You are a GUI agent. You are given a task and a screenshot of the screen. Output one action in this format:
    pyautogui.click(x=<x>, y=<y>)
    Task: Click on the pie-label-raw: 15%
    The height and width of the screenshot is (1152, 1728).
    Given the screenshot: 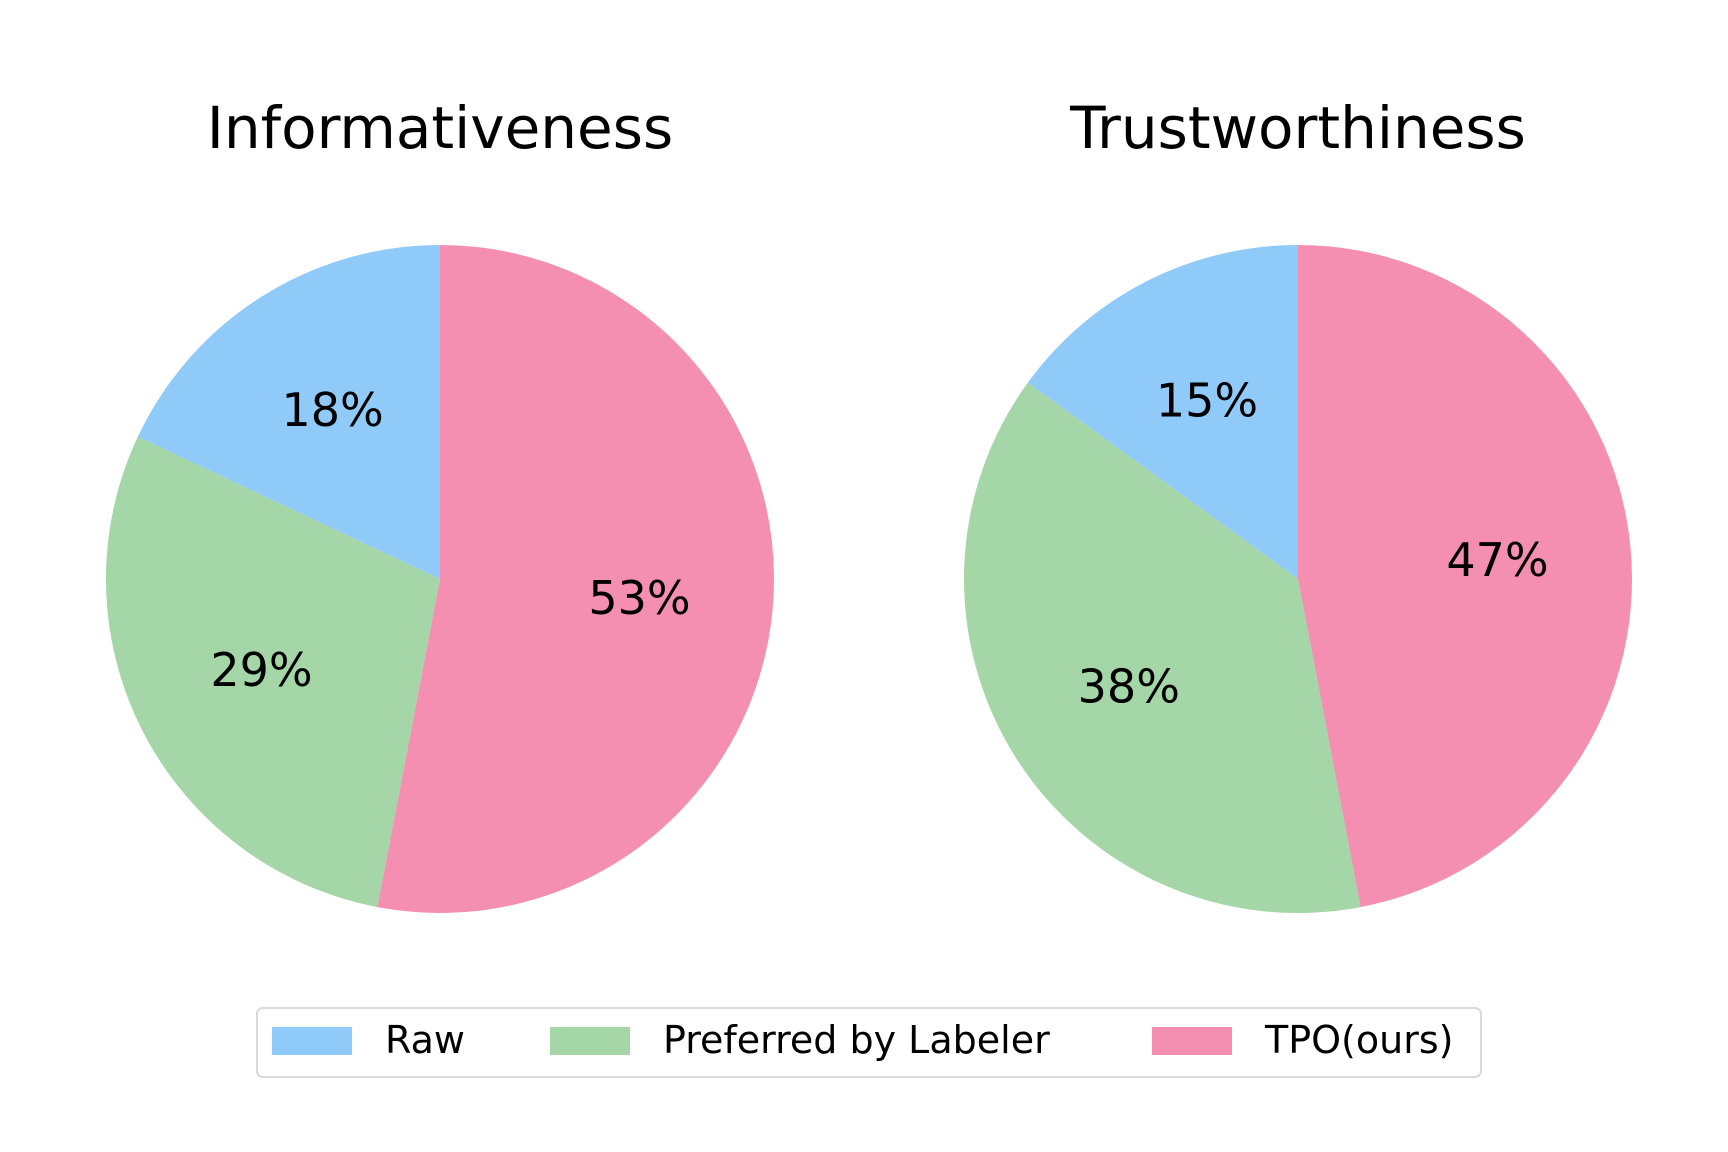 What is the action you would take?
    pyautogui.click(x=1207, y=400)
    